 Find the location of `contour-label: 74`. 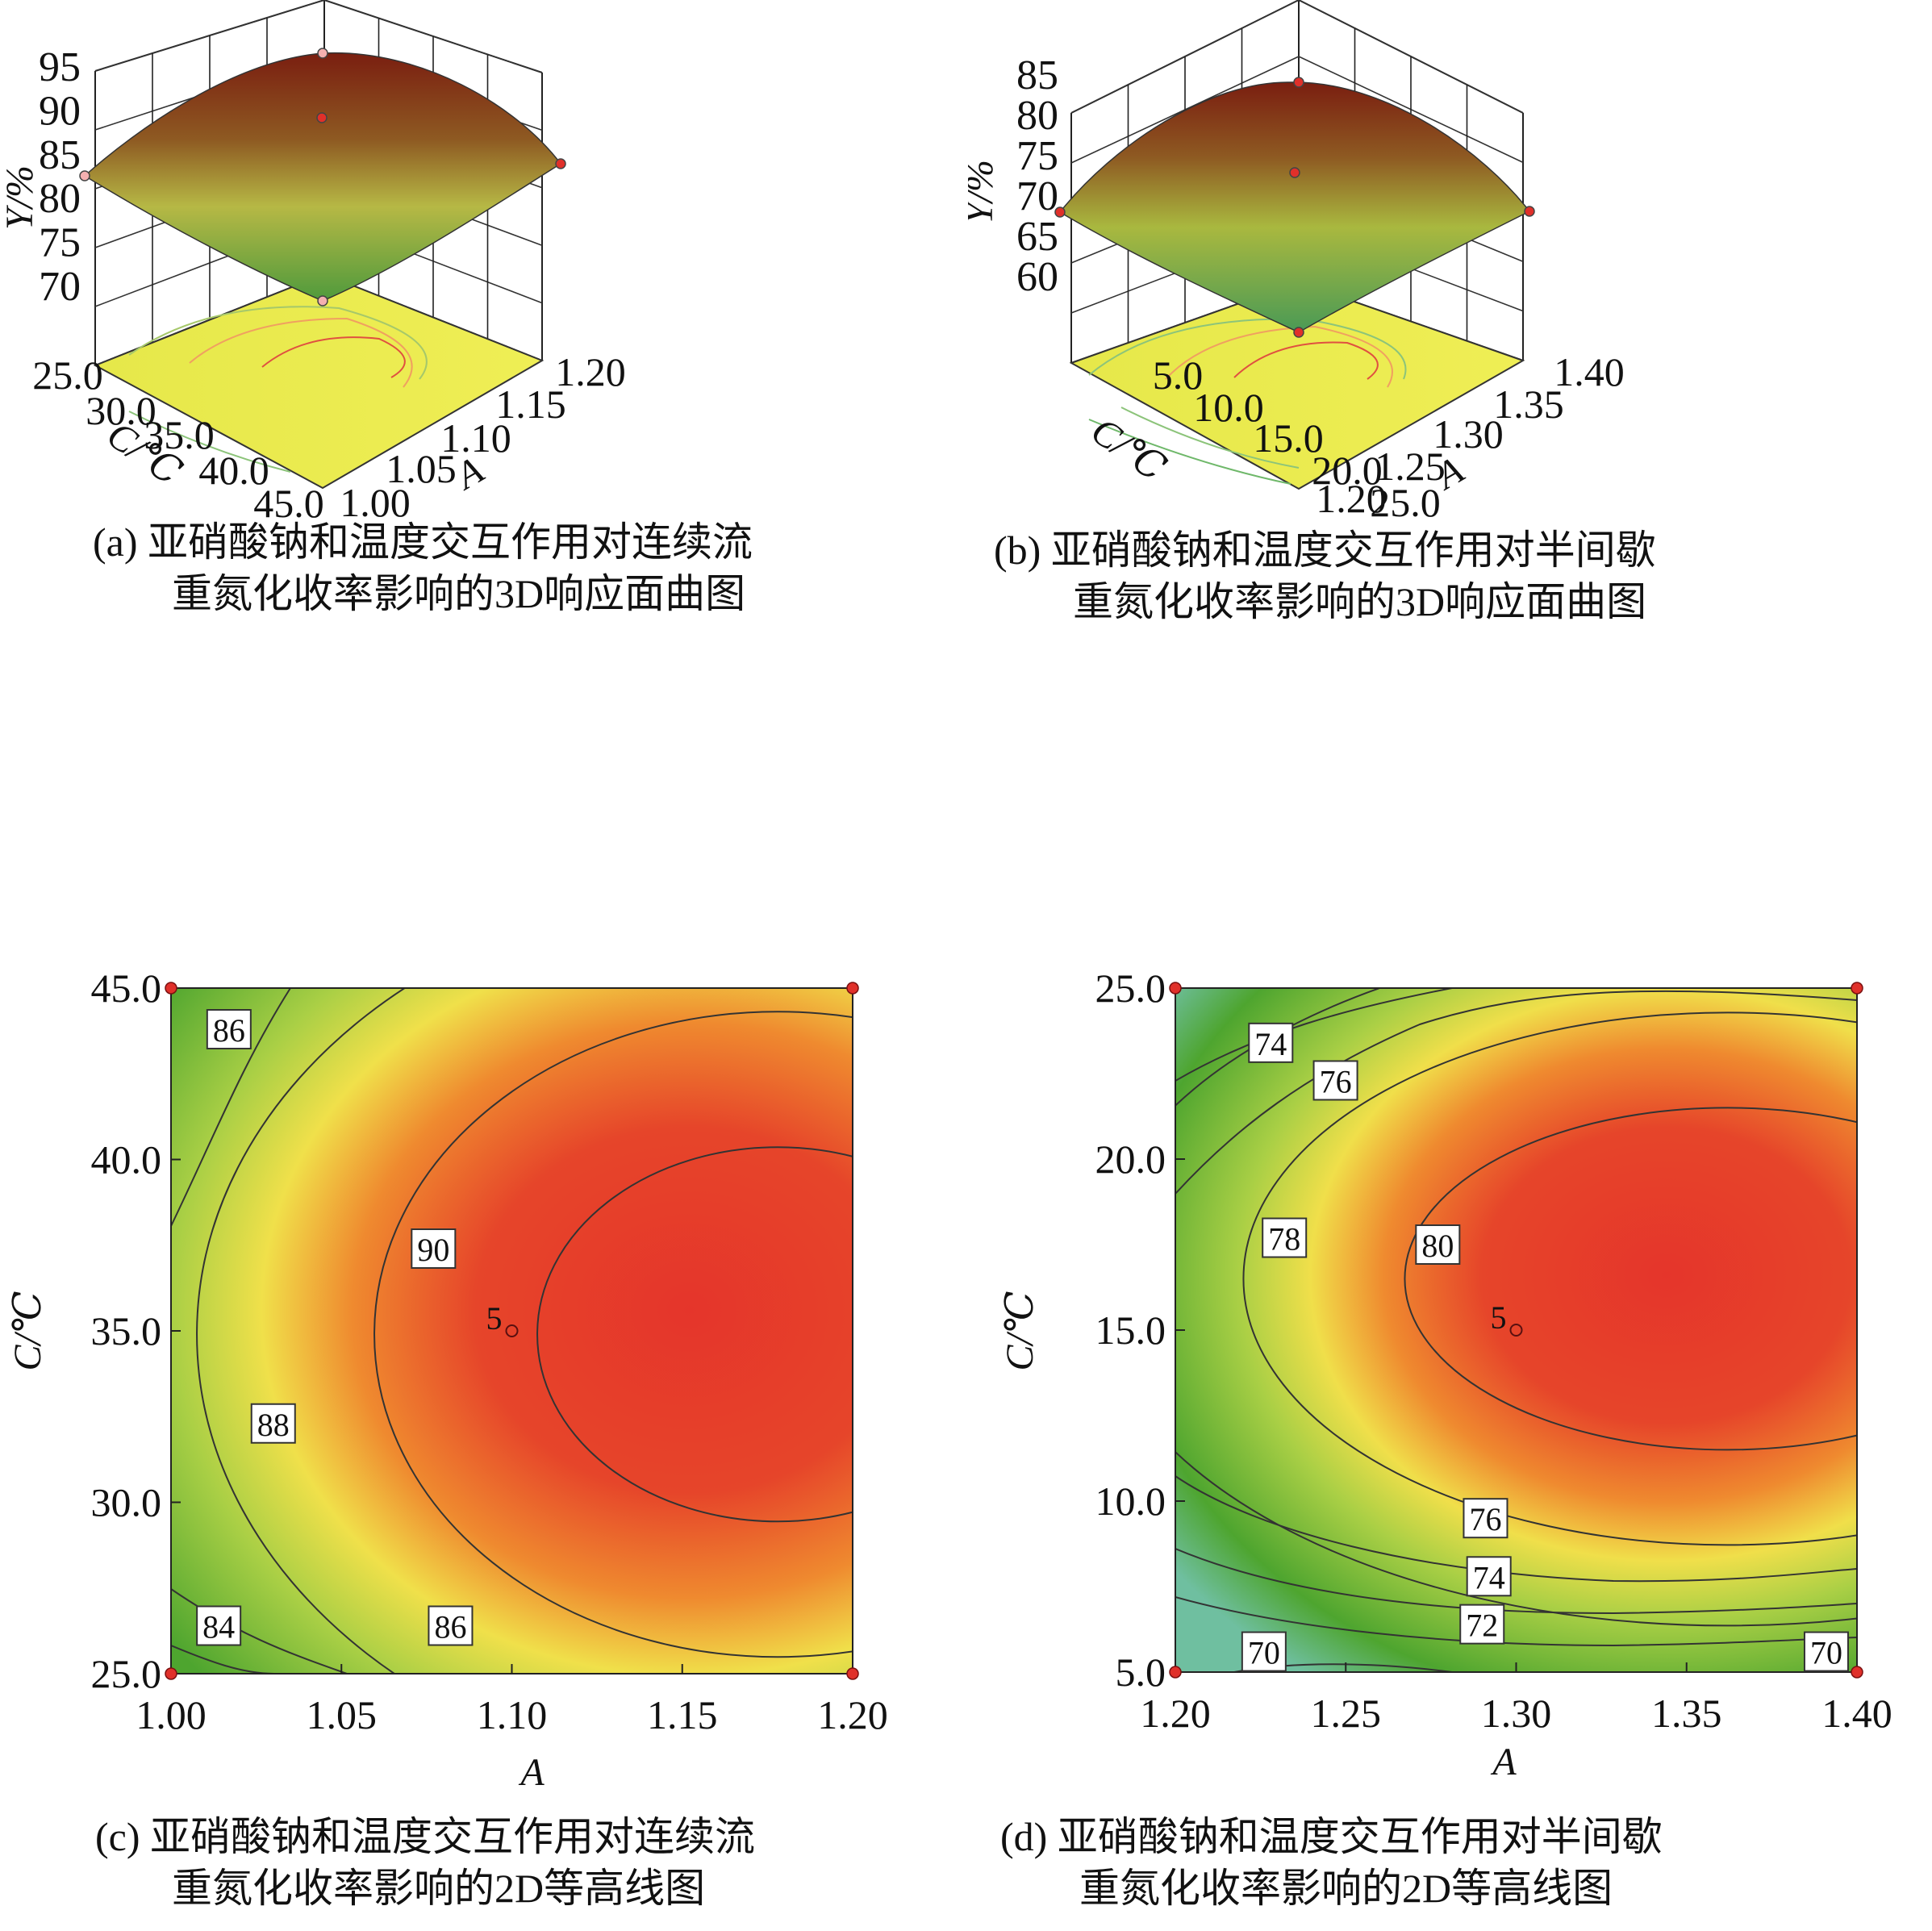

contour-label: 74 is located at coordinates (1489, 1577).